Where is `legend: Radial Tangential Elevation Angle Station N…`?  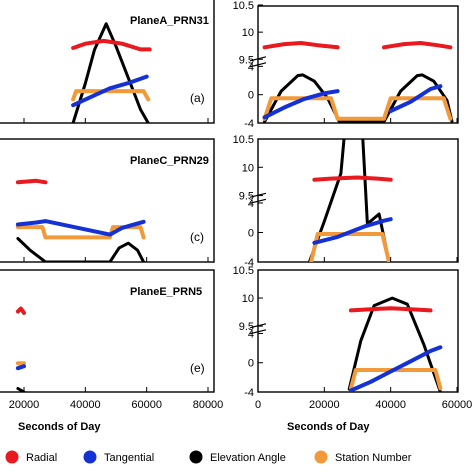
legend: Radial Tangential Elevation Angle Station N… is located at coordinates (208, 457).